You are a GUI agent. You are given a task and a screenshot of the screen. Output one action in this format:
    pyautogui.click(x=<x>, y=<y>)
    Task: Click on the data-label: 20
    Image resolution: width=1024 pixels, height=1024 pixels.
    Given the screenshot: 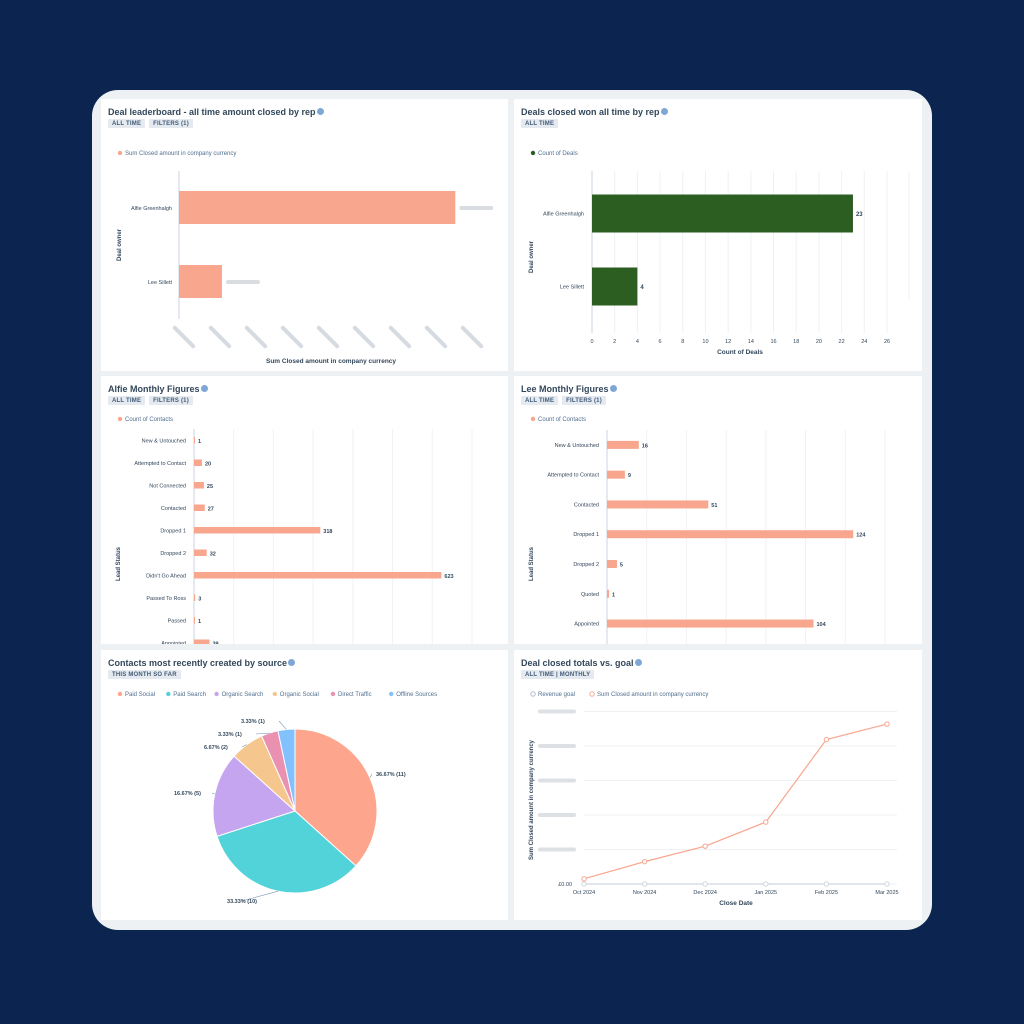 What is the action you would take?
    pyautogui.click(x=208, y=464)
    